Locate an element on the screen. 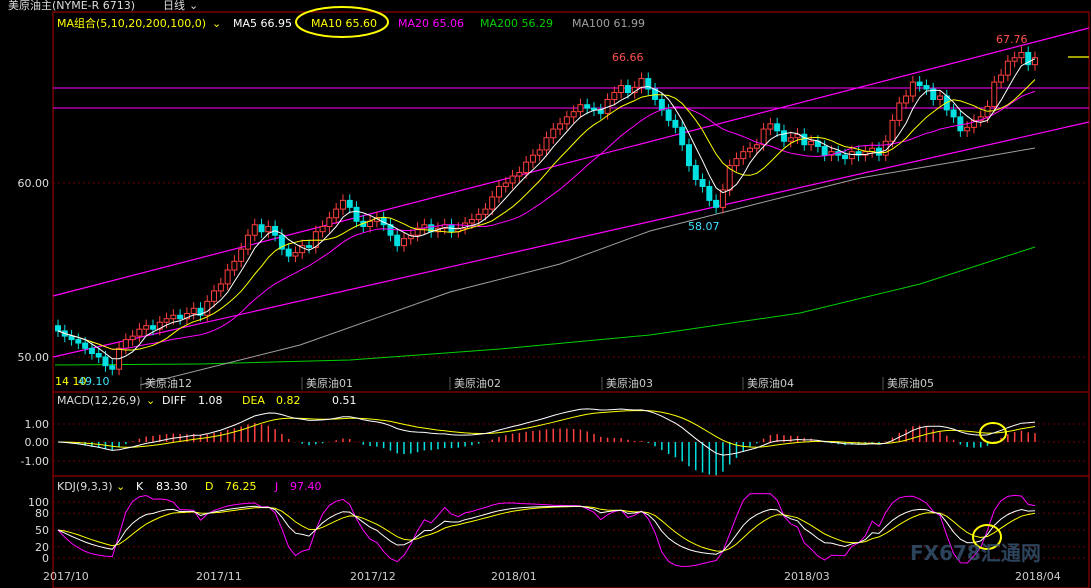 This screenshot has width=1091, height=588. k-value: 83.30 is located at coordinates (172, 486).